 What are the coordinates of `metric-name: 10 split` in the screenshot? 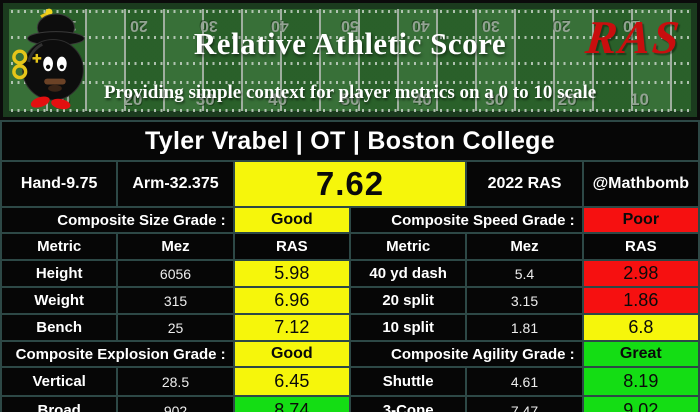 It's located at (408, 327).